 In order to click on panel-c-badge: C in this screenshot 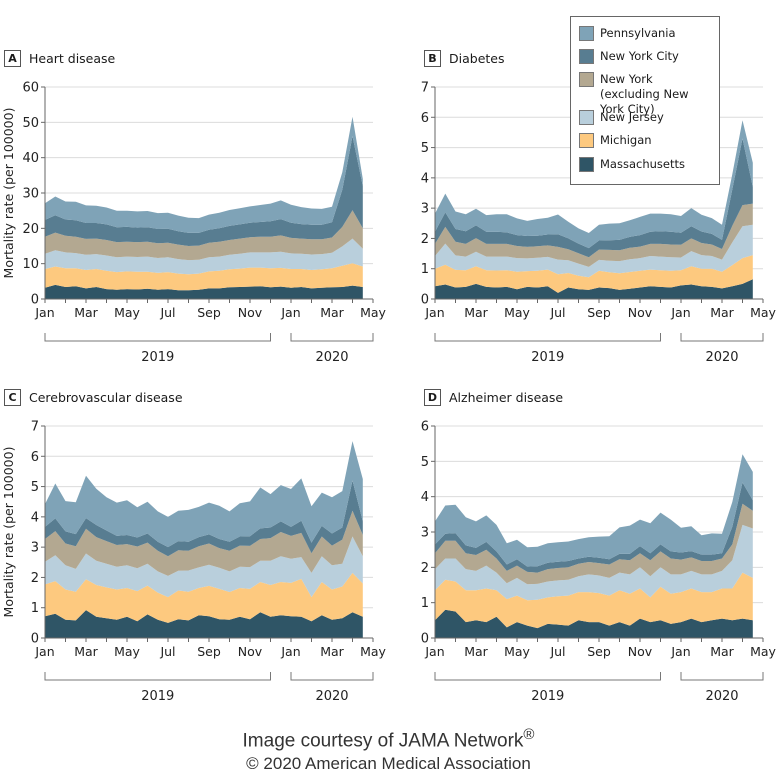, I will do `click(12, 397)`.